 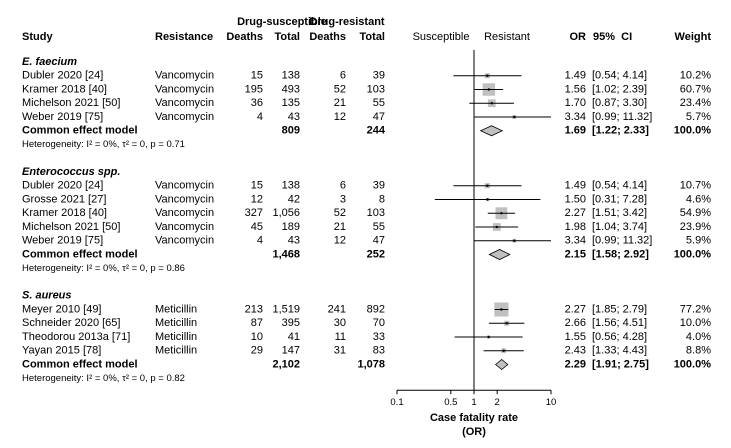 I want to click on pooled-name: Common effect model, so click(x=80, y=131).